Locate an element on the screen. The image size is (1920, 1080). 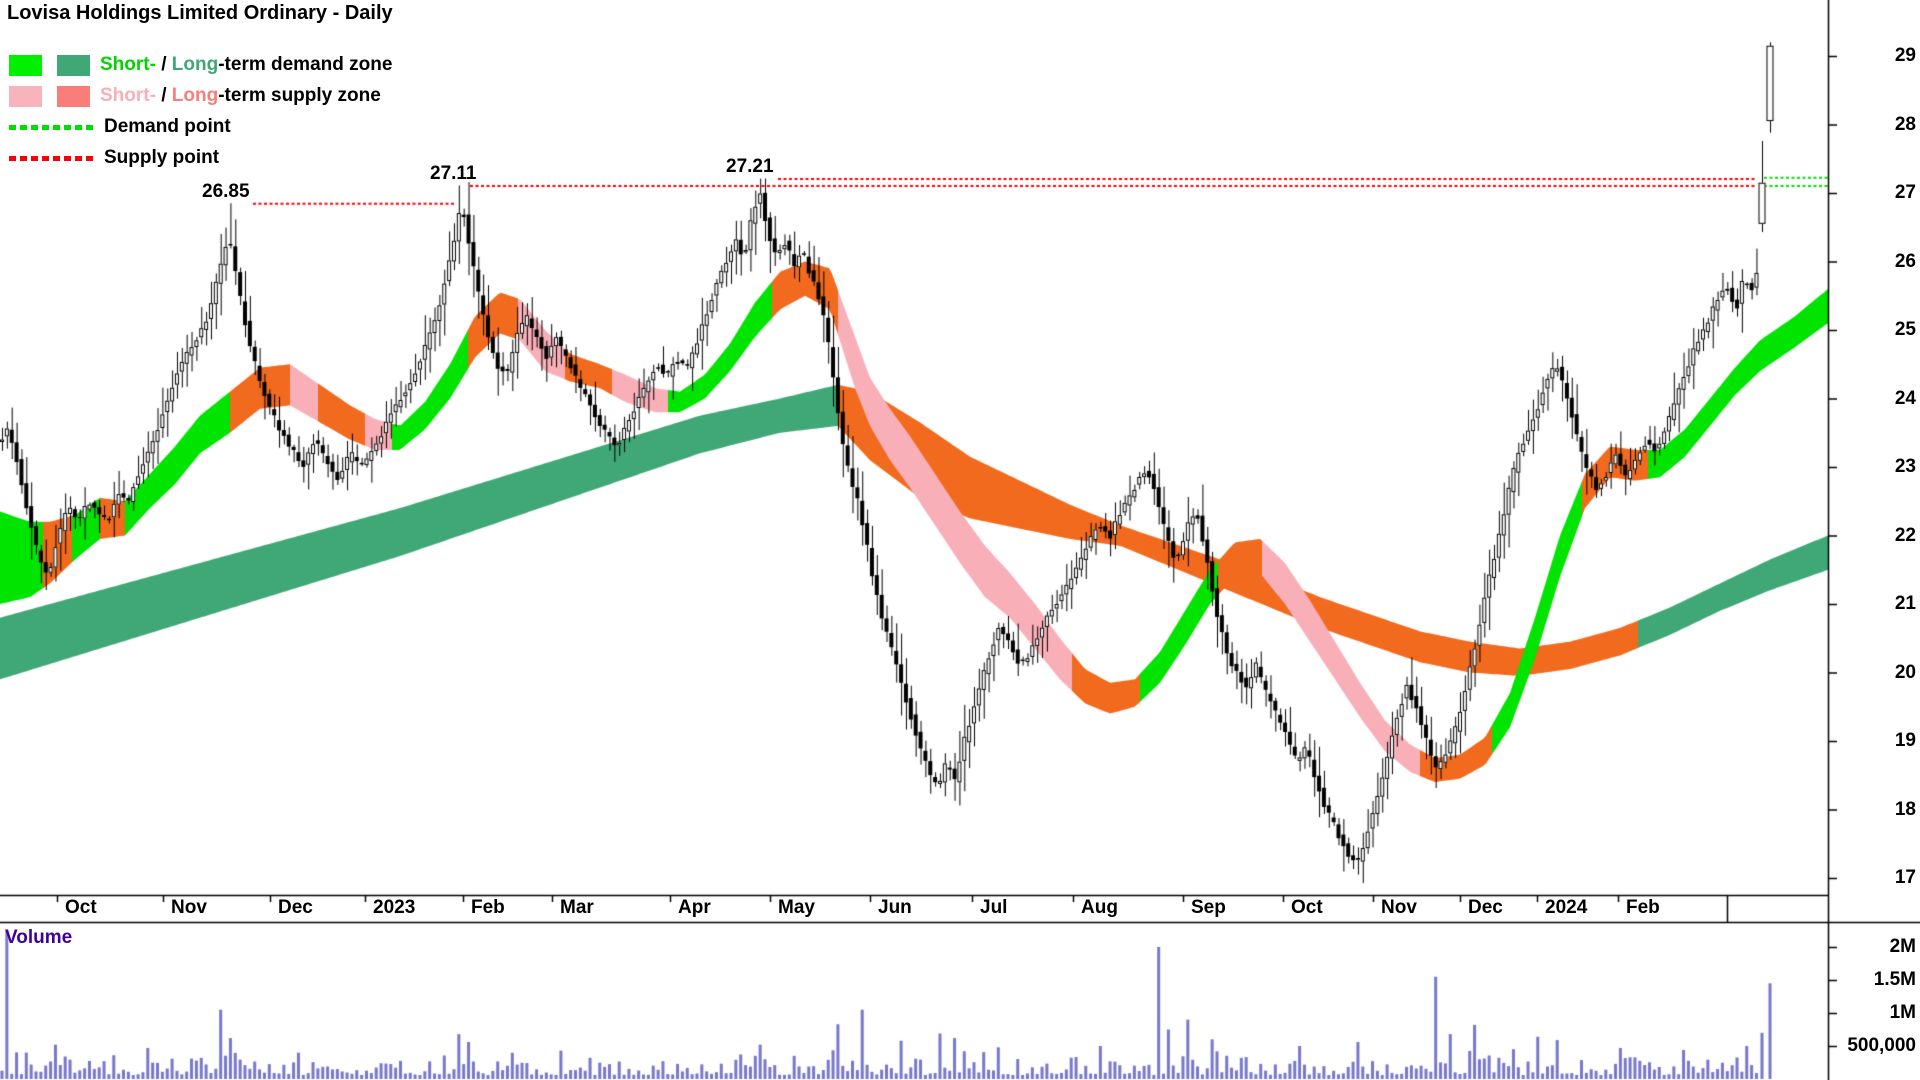
price-axis-label: 25 is located at coordinates (1905, 329).